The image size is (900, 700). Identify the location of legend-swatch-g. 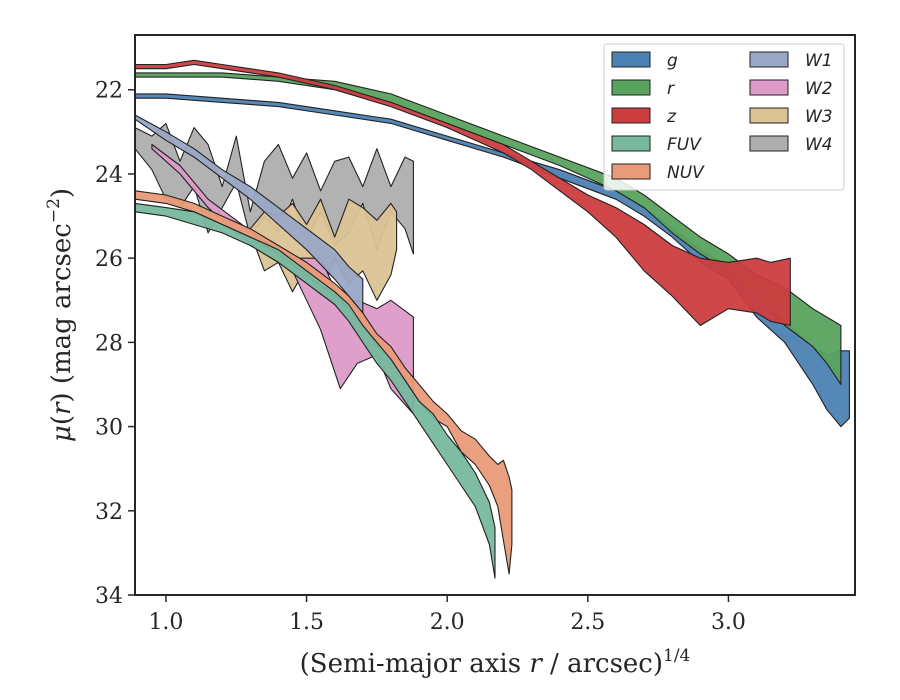
(631, 59).